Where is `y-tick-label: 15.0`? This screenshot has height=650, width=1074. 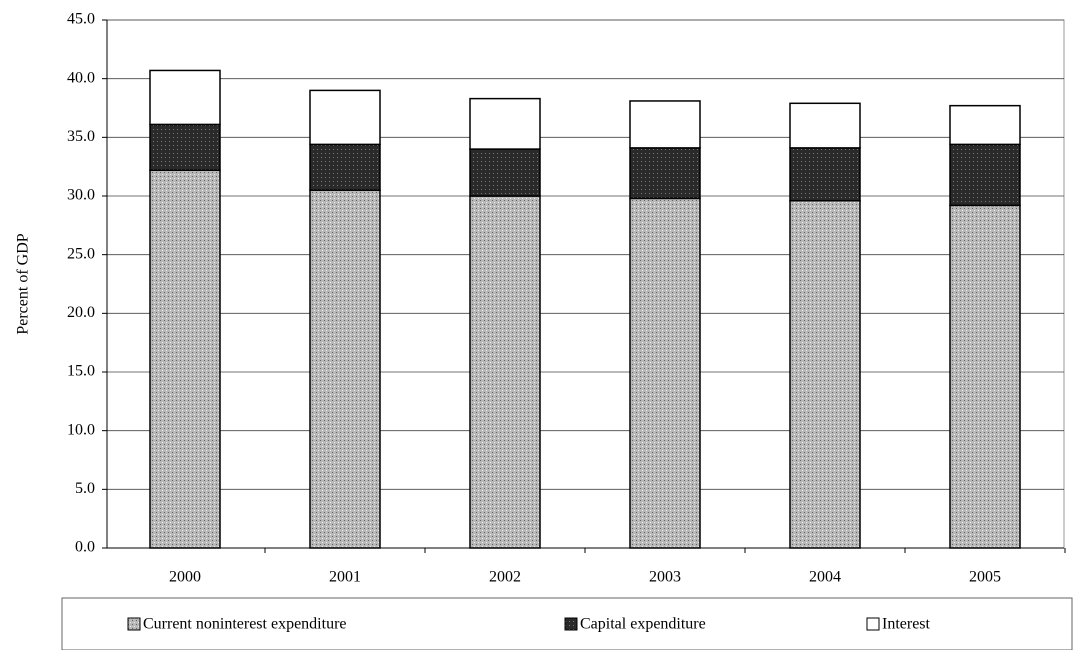
y-tick-label: 15.0 is located at coordinates (81, 371).